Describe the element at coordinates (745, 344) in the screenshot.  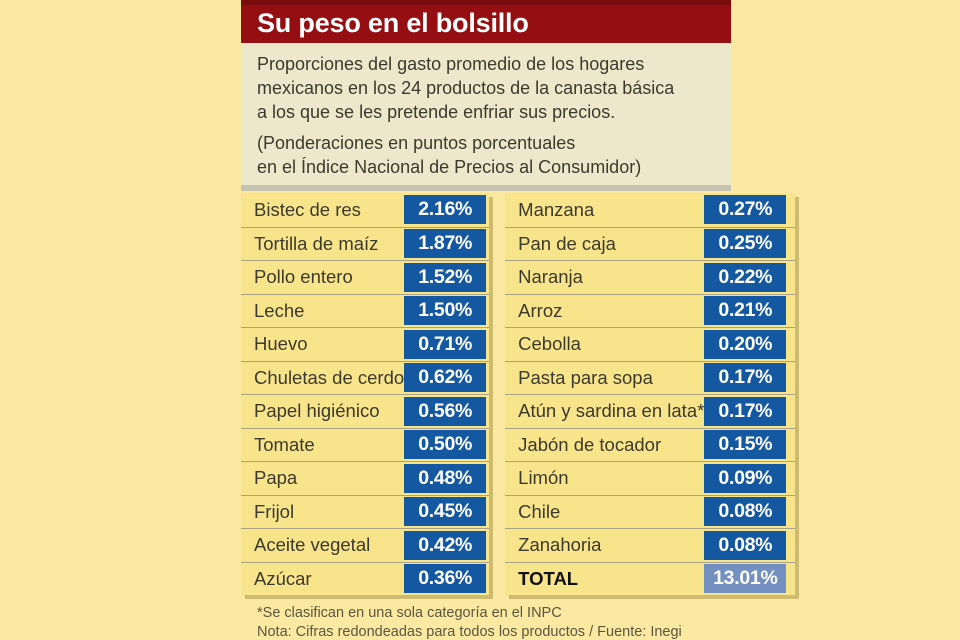
I see `product-value: 0.20%` at that location.